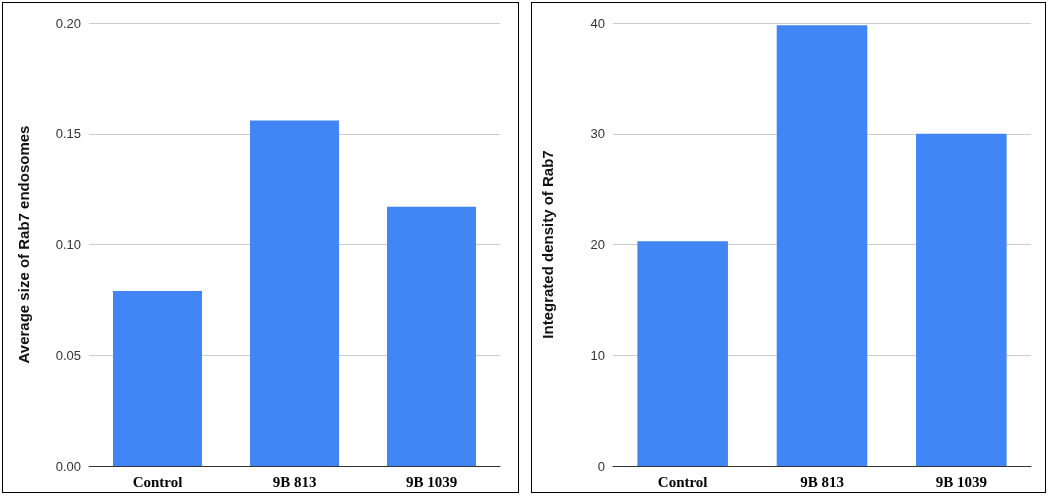  Describe the element at coordinates (68, 23) in the screenshot. I see `y-tick-label: 0.20` at that location.